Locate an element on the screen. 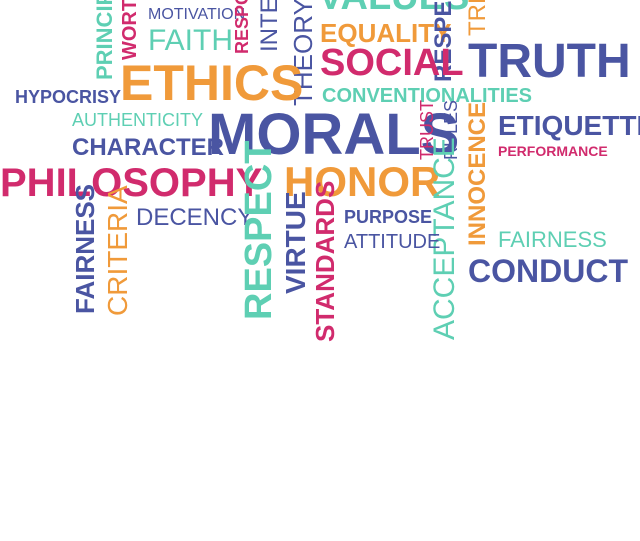  word-innocence: INNOCENCE is located at coordinates (477, 173).